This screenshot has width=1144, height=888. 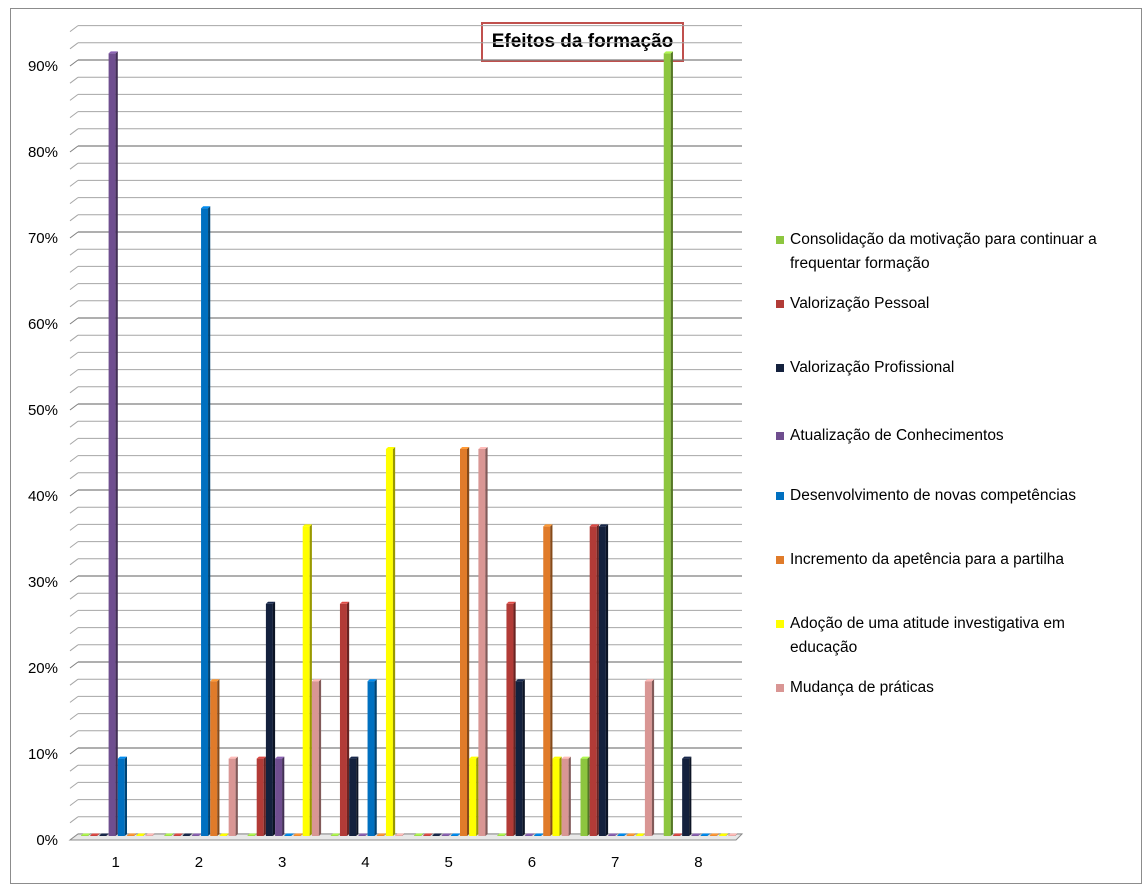 What do you see at coordinates (43, 754) in the screenshot?
I see `y-tick-label: 10%` at bounding box center [43, 754].